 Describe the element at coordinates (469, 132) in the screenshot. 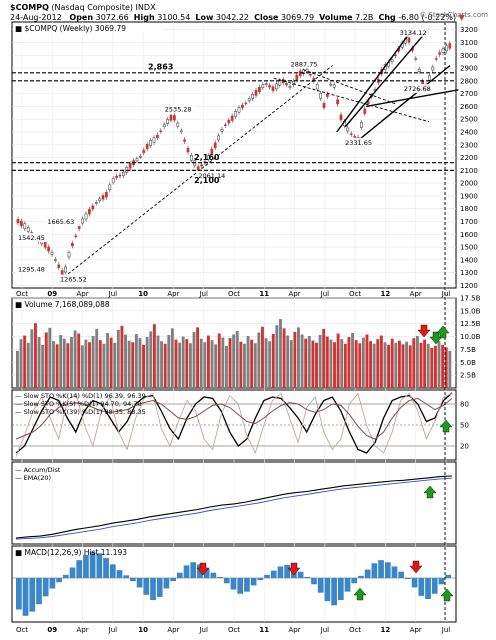

I see `price-tick-label: 2400` at that location.